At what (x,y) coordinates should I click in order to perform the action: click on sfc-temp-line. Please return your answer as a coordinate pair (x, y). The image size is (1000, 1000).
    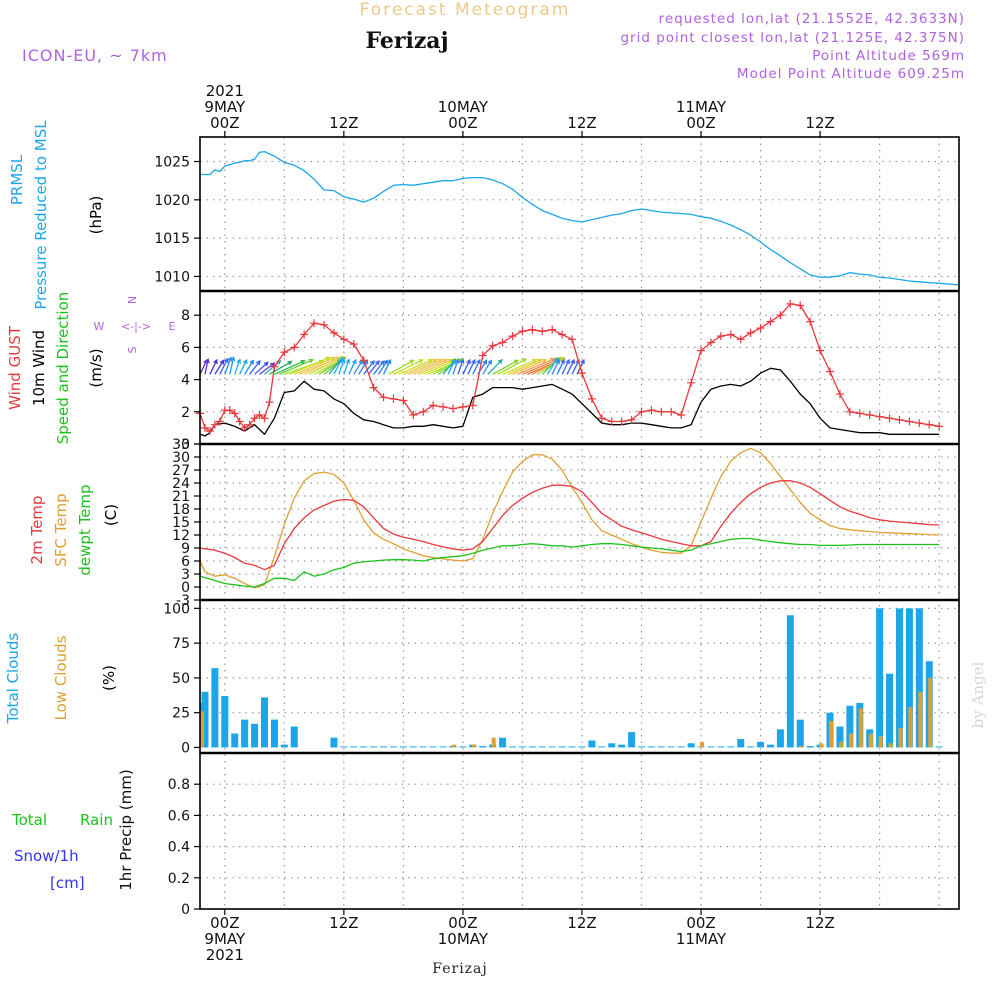
    Looking at the image, I should click on (569, 518).